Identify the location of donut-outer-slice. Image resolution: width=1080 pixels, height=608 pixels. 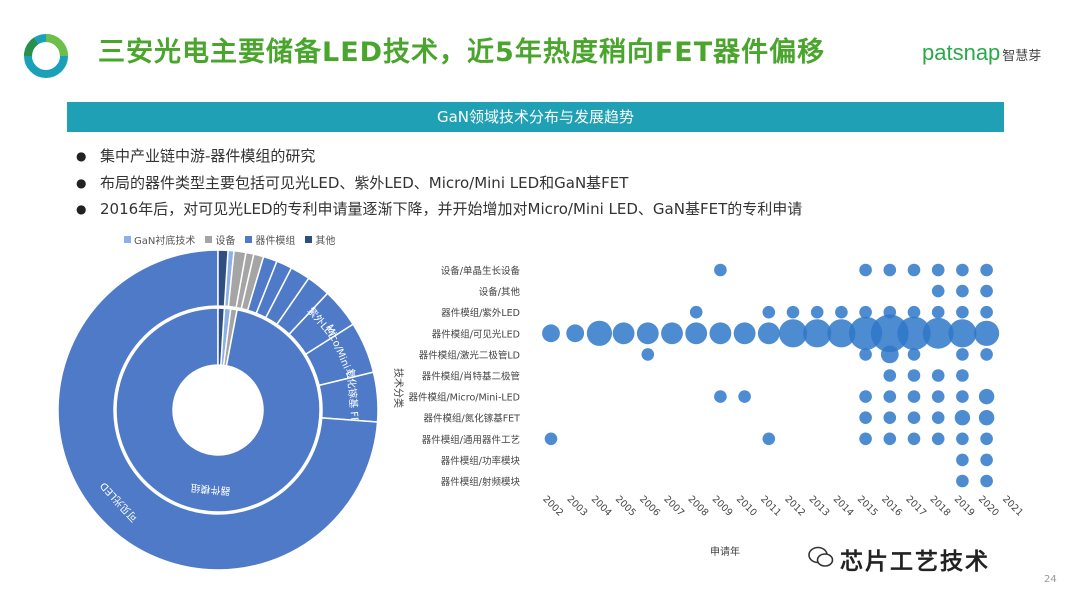
(223, 278).